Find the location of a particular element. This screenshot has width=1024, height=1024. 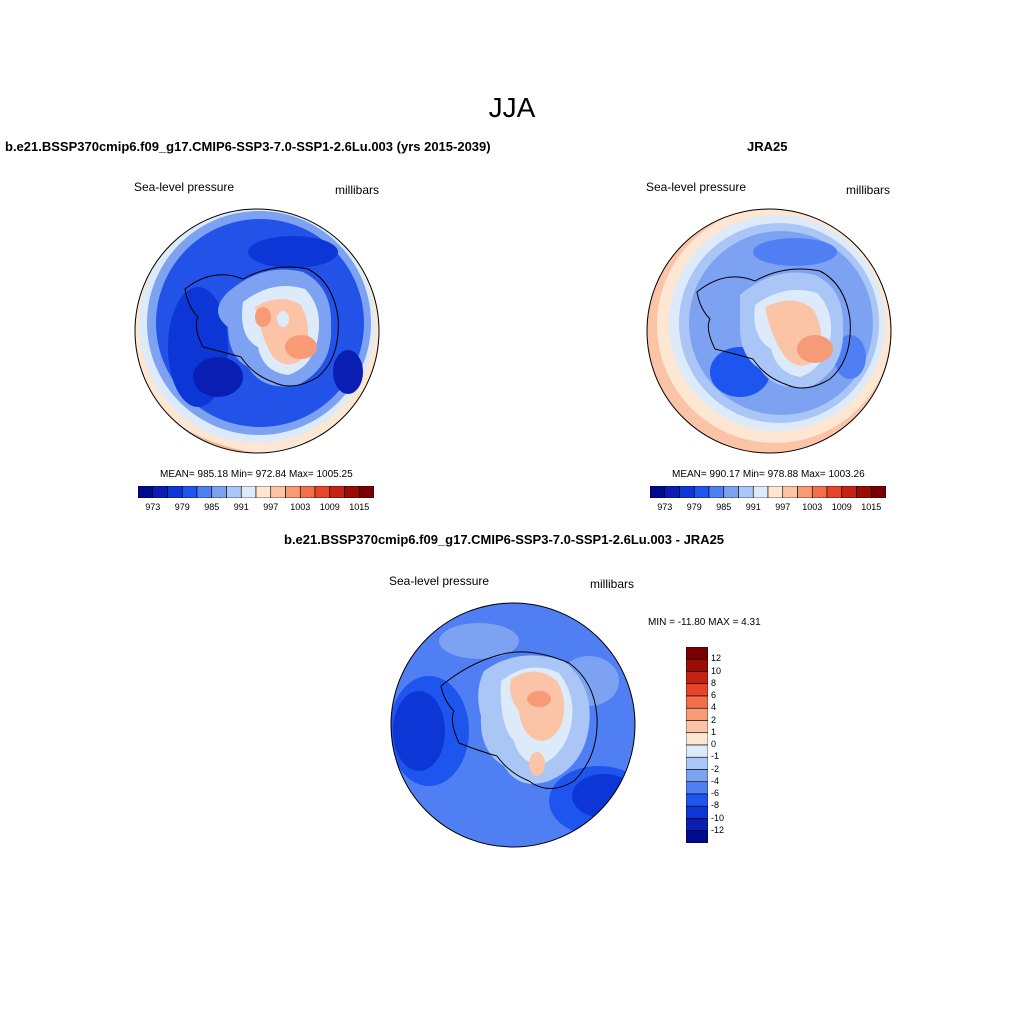

colorbar-tick-label: 0 is located at coordinates (714, 744).